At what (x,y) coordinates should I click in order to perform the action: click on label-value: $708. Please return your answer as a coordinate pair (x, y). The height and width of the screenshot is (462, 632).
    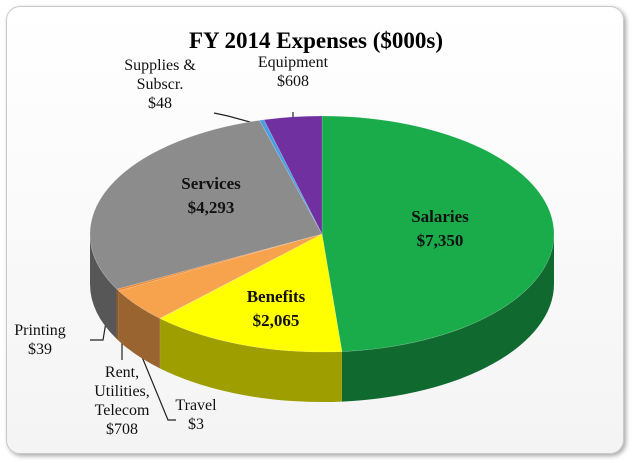
    Looking at the image, I should click on (122, 429).